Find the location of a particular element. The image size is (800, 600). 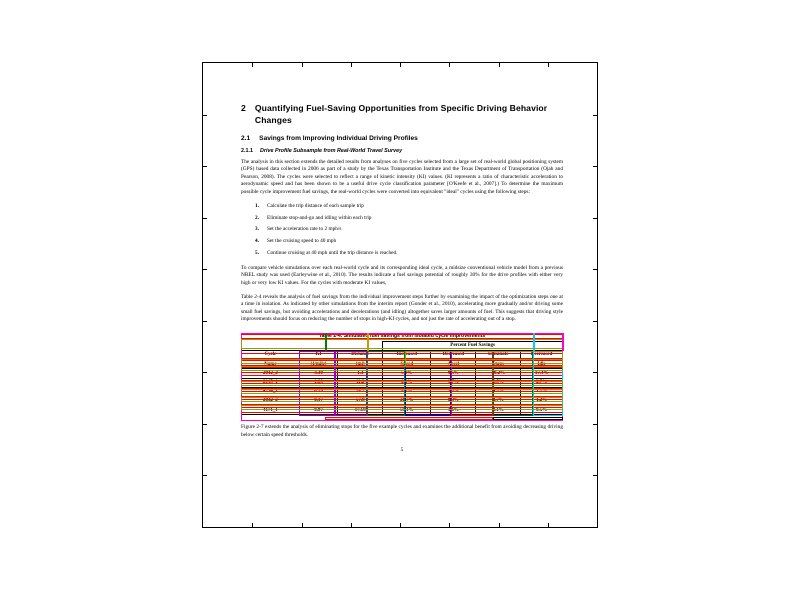

cell-value: 8.5% is located at coordinates (407, 391).